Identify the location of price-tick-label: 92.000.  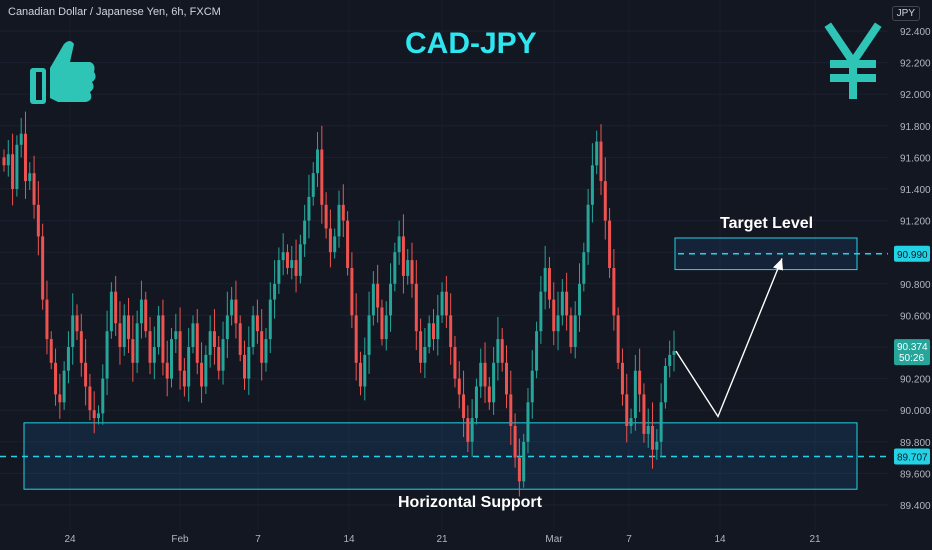
(915, 95).